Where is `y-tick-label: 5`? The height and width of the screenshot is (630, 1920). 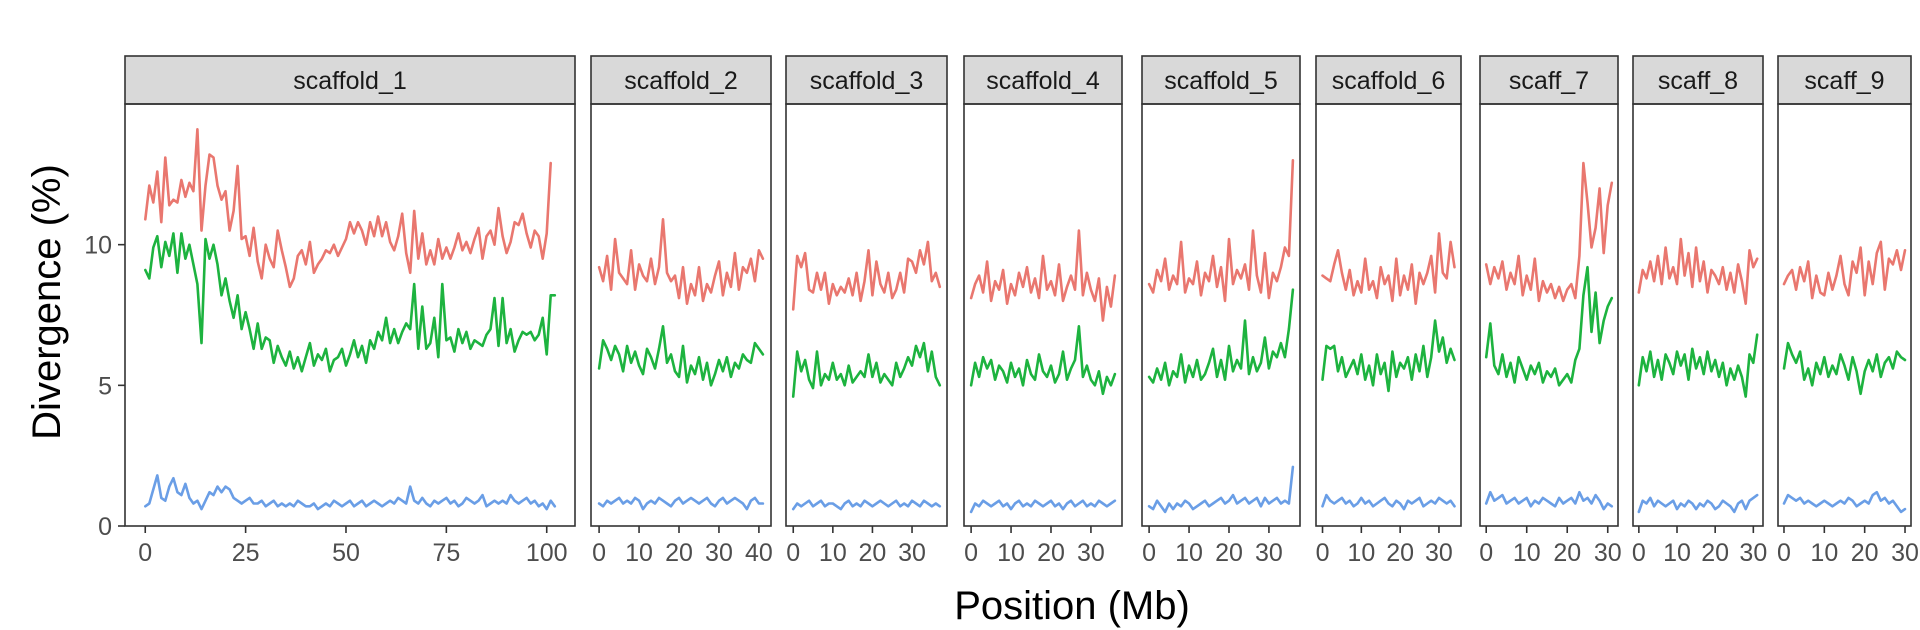 y-tick-label: 5 is located at coordinates (105, 386).